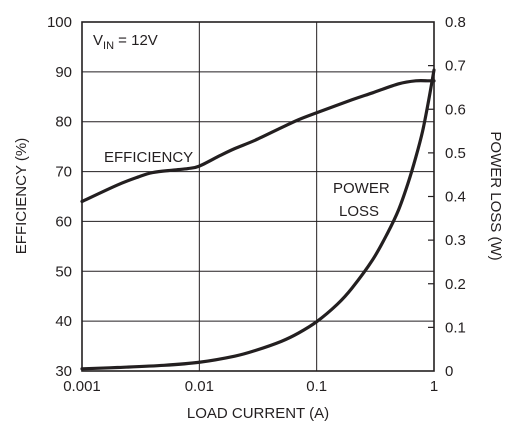  I want to click on y-left-tick-label: 40, so click(63, 321).